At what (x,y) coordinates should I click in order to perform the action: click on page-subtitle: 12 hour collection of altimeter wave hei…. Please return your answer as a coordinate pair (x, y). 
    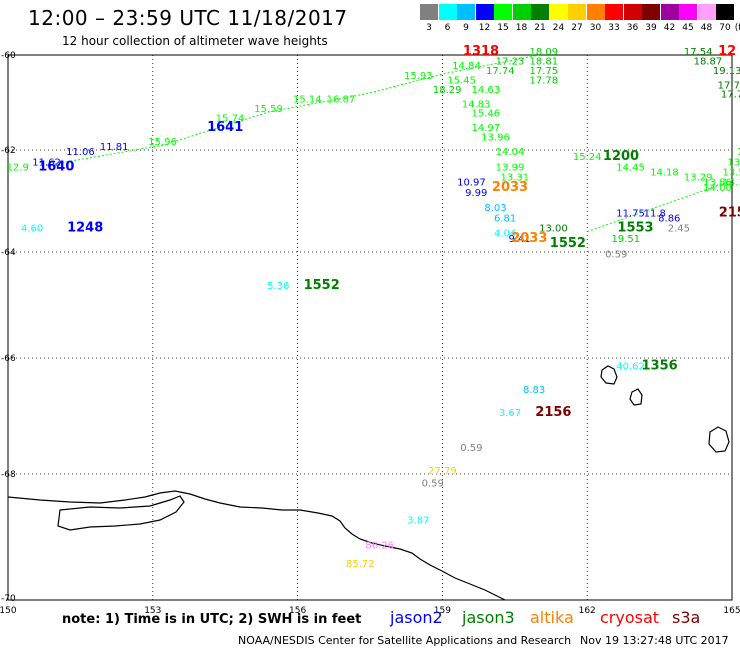
    Looking at the image, I should click on (195, 41).